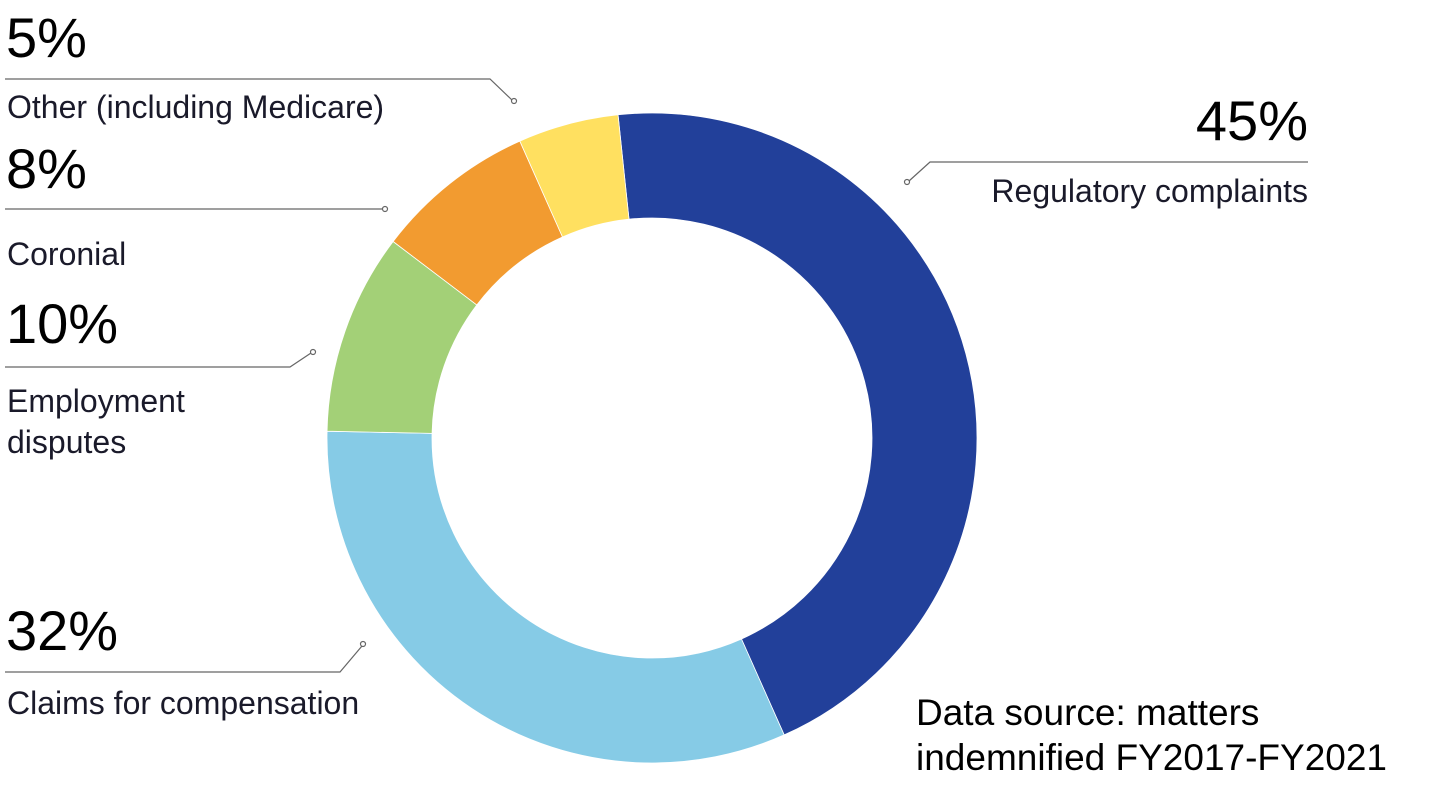 This screenshot has height=790, width=1438. I want to click on value-label-coronial: 8%, so click(46, 168).